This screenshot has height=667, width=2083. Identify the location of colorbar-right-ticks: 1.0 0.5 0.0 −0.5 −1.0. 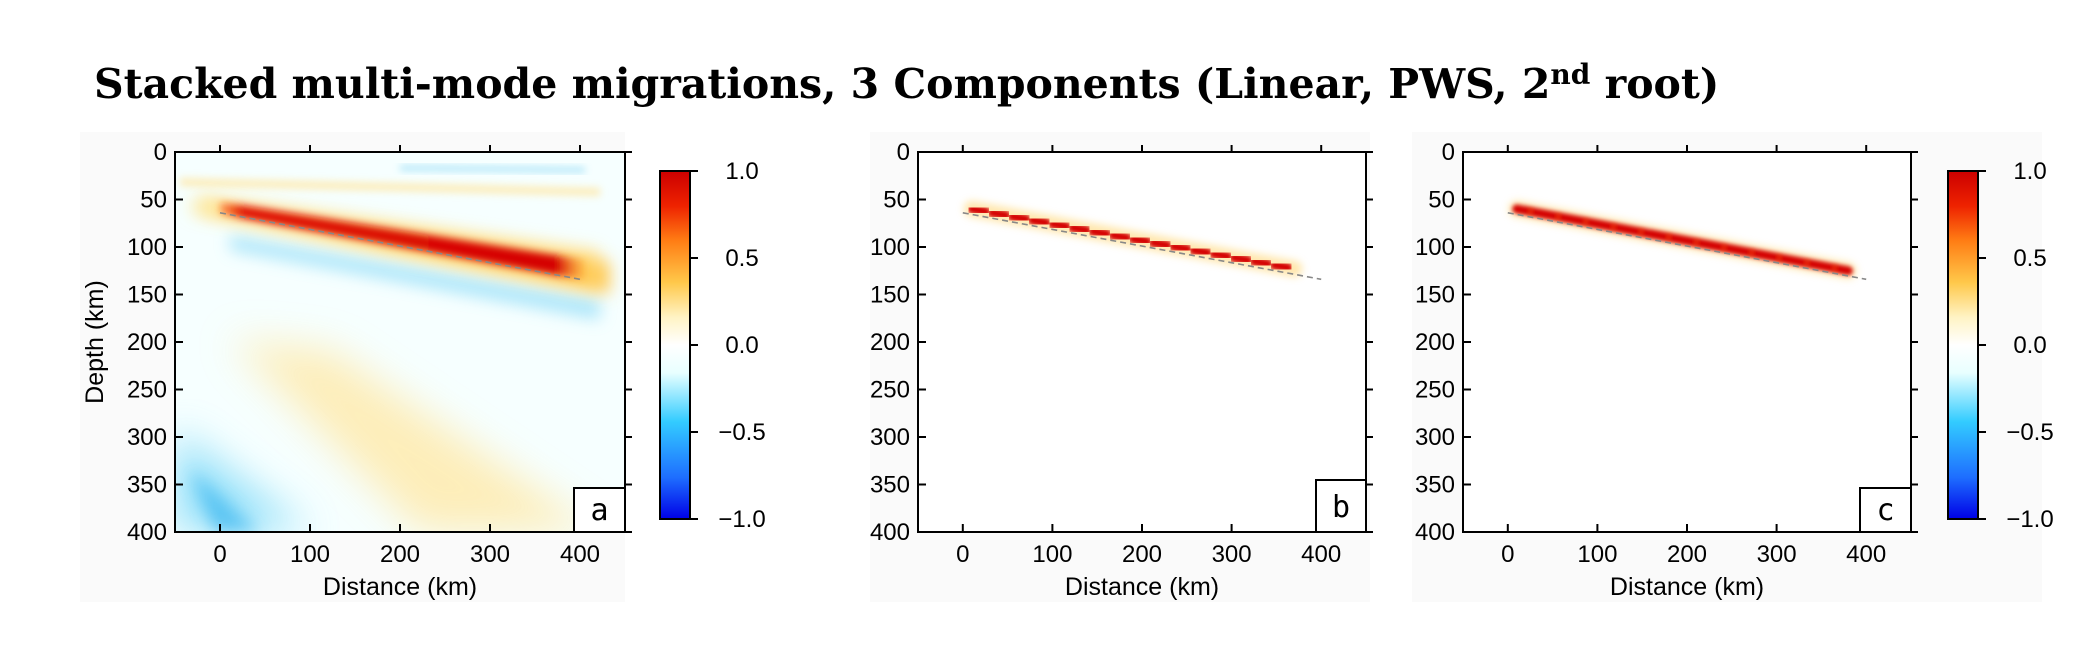
(2016, 345).